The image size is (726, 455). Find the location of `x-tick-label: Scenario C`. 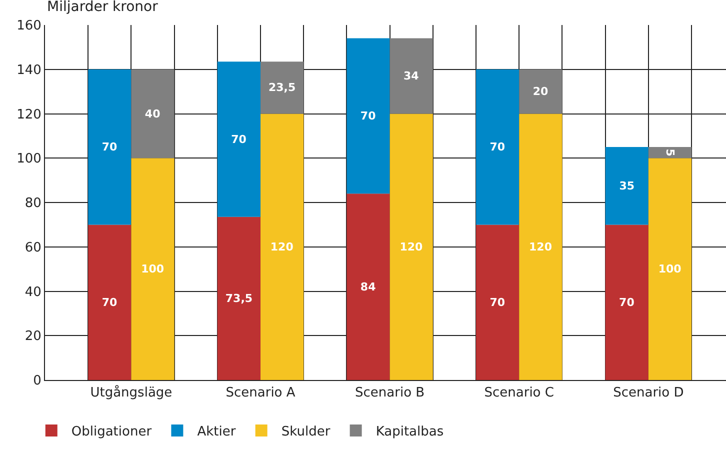

x-tick-label: Scenario C is located at coordinates (519, 393).